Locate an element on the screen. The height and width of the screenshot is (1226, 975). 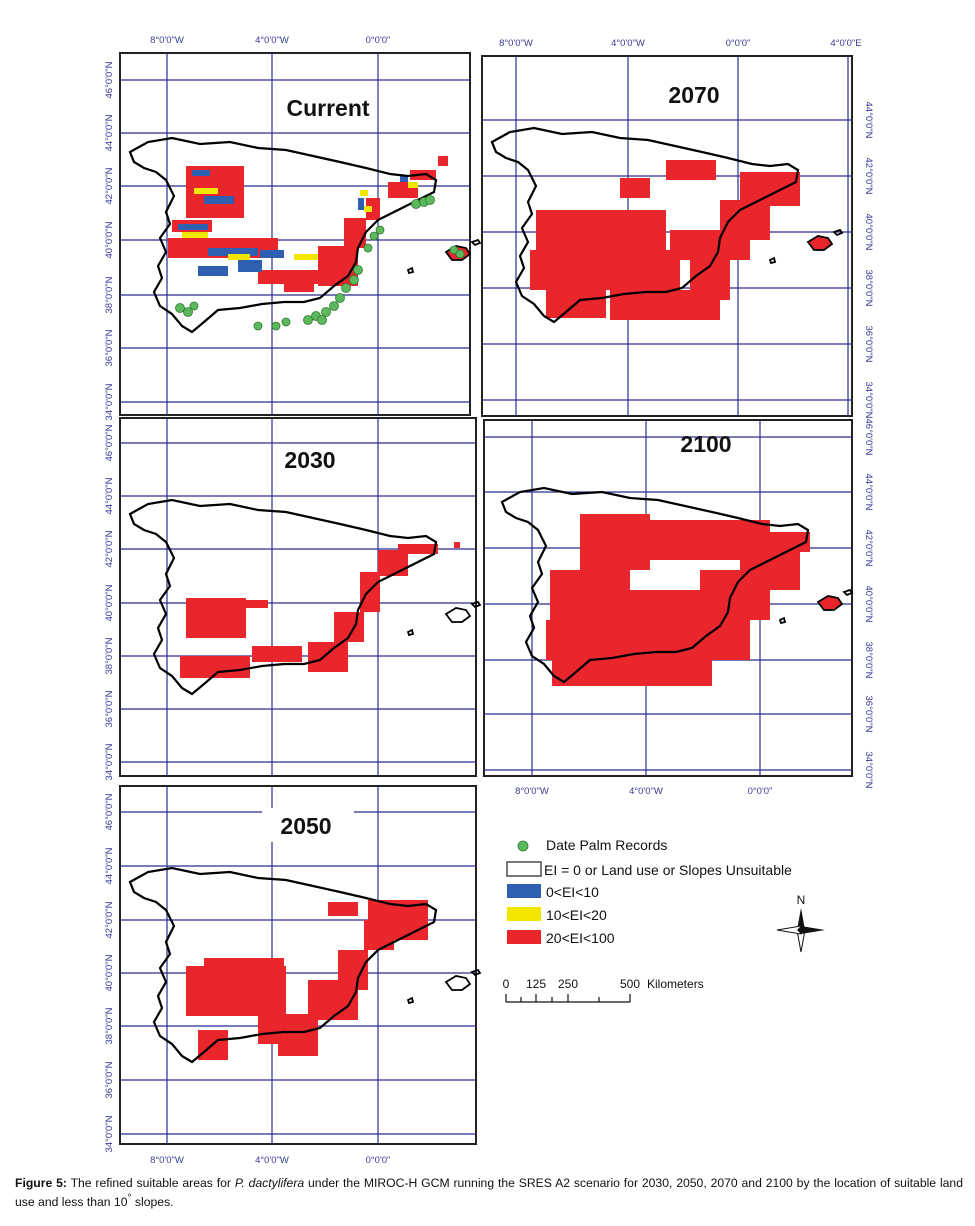
legend-label-low: 0<EI<10 is located at coordinates (572, 892).